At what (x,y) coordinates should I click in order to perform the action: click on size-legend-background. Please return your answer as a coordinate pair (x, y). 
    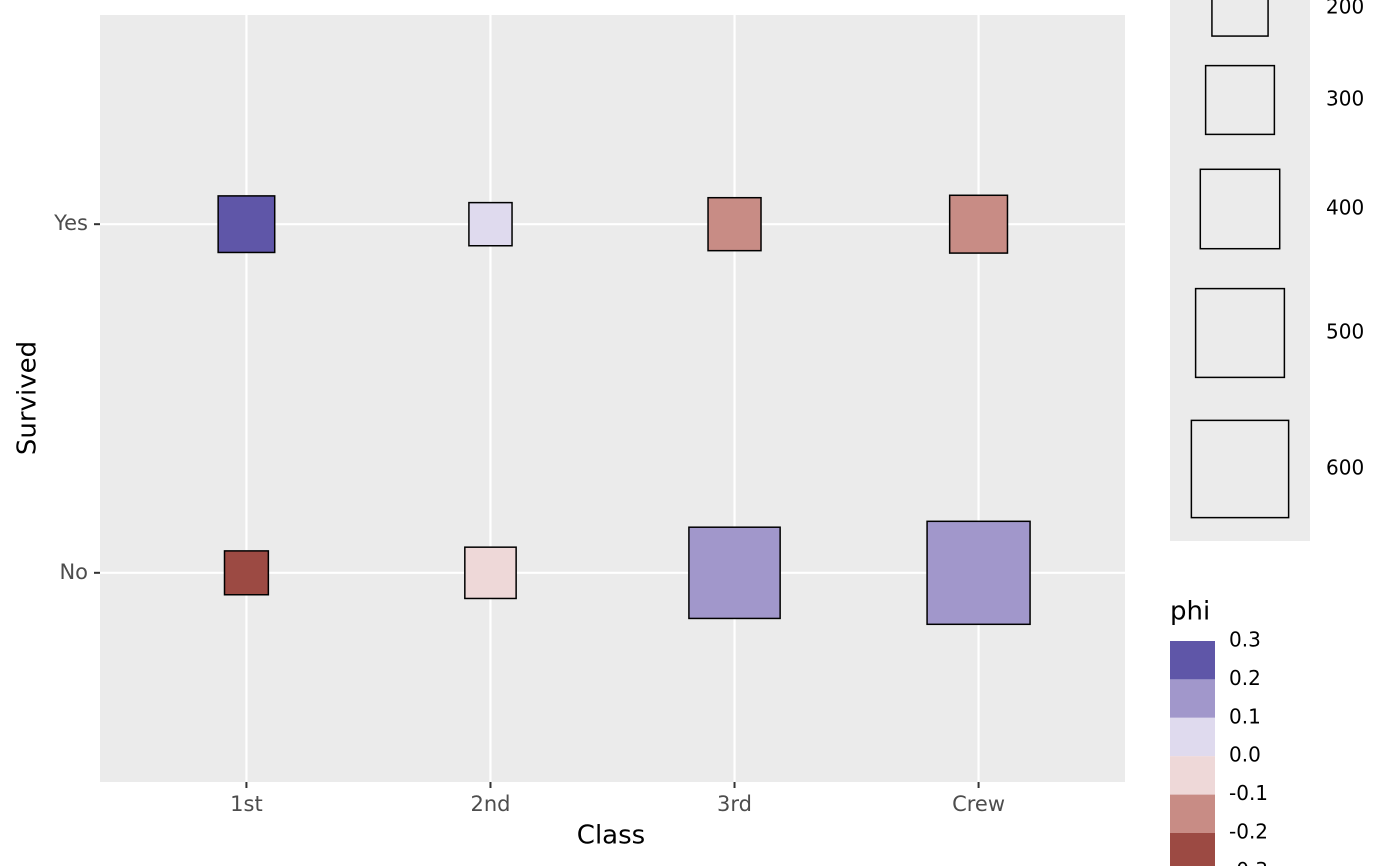
    Looking at the image, I should click on (1240, 270).